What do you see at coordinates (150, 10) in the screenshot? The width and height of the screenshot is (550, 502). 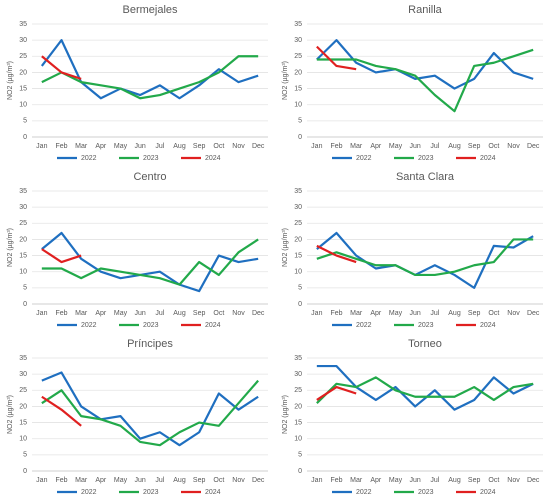 I see `chart-title: Bermejales` at bounding box center [150, 10].